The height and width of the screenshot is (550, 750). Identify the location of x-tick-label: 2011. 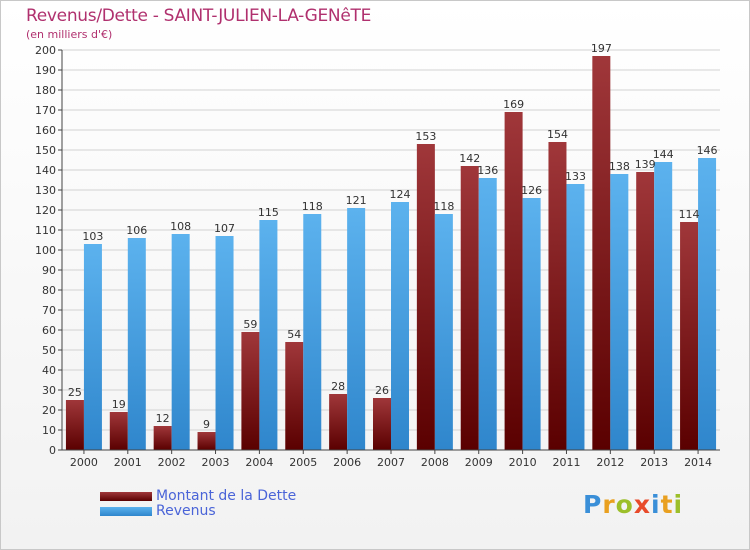
(566, 462).